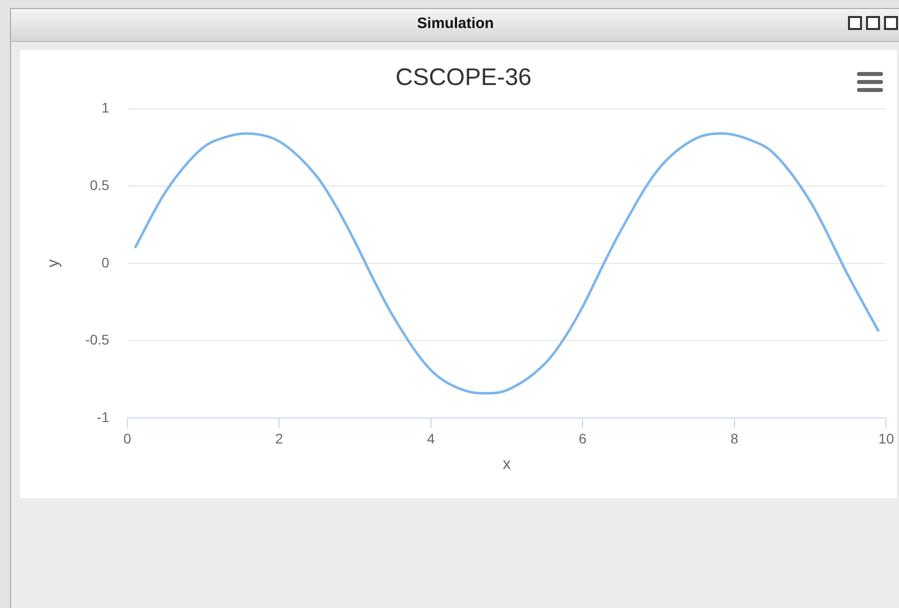 The height and width of the screenshot is (608, 899). Describe the element at coordinates (463, 78) in the screenshot. I see `chart-title: CSCOPE-36` at that location.